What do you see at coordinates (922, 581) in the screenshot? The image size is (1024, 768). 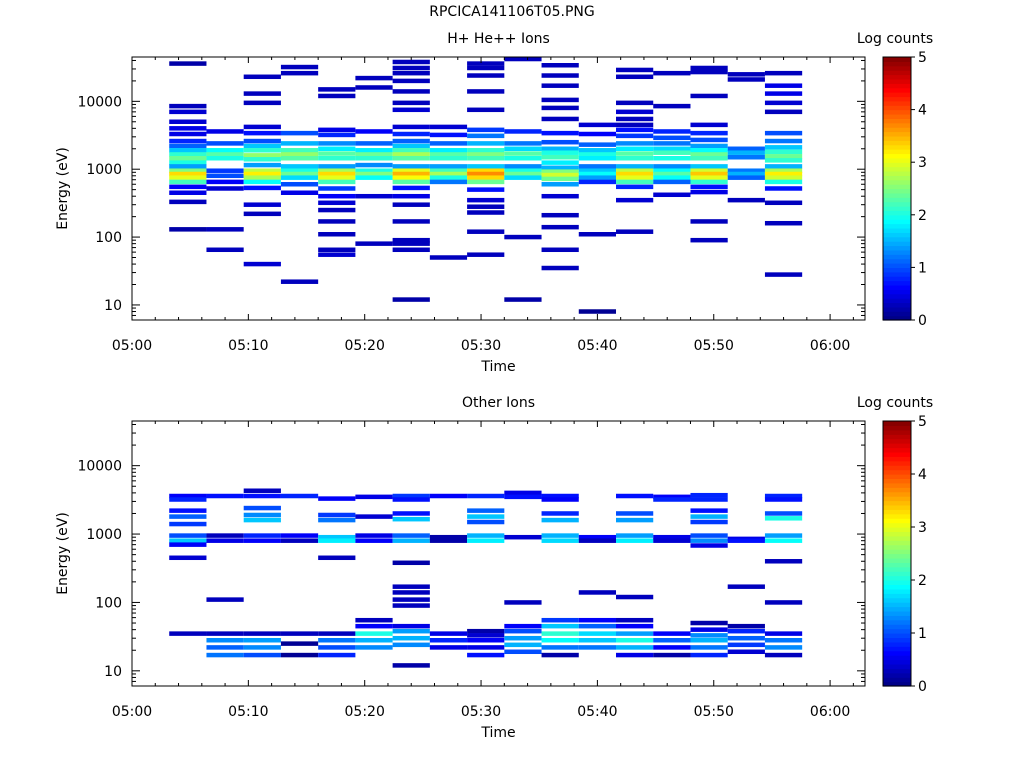 I see `colorbar-tick-label: 2` at bounding box center [922, 581].